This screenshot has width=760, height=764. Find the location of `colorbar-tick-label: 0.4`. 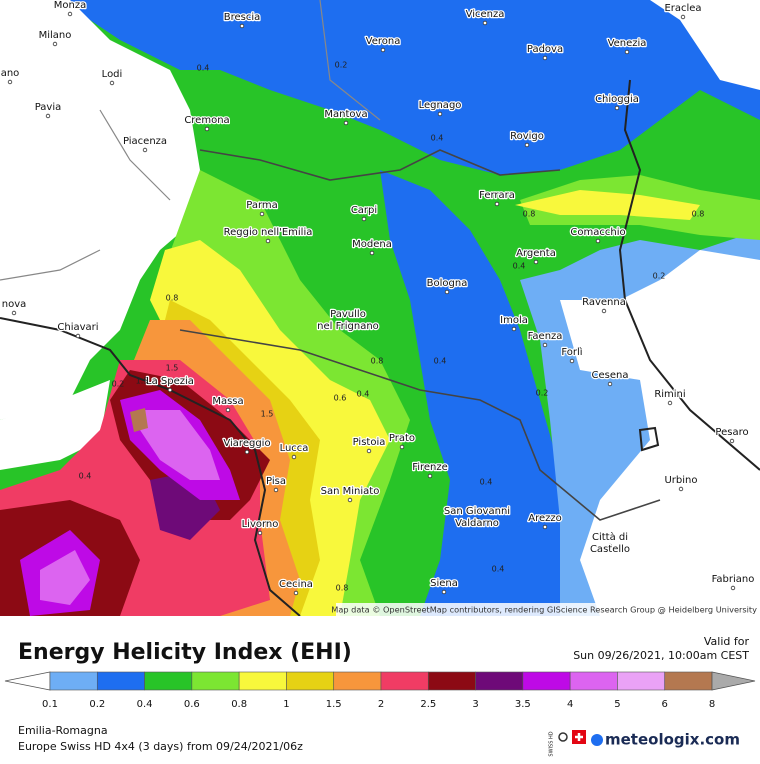

colorbar-tick-label: 0.4 is located at coordinates (145, 704).